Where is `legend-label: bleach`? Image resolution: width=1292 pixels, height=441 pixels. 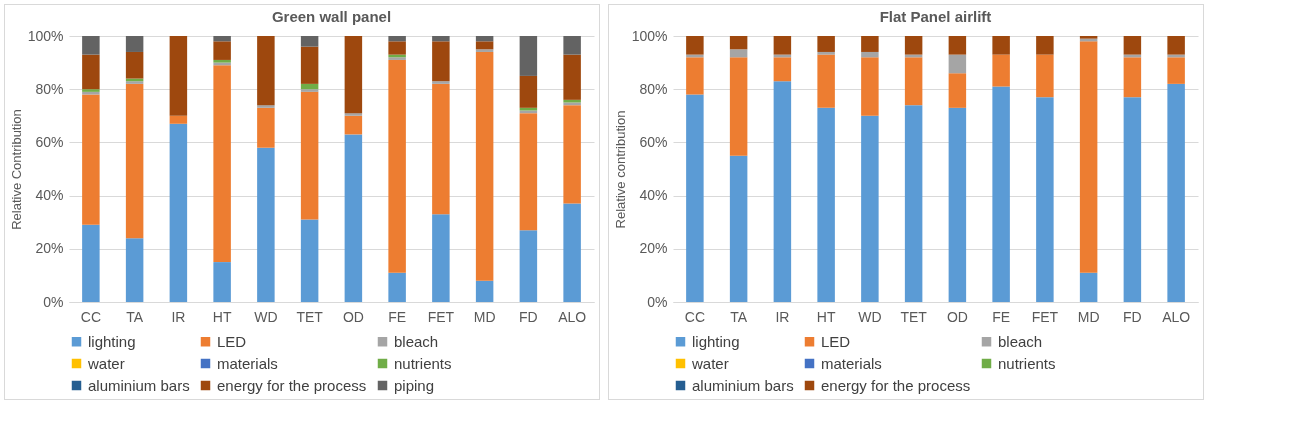
legend-label: bleach is located at coordinates (1020, 341).